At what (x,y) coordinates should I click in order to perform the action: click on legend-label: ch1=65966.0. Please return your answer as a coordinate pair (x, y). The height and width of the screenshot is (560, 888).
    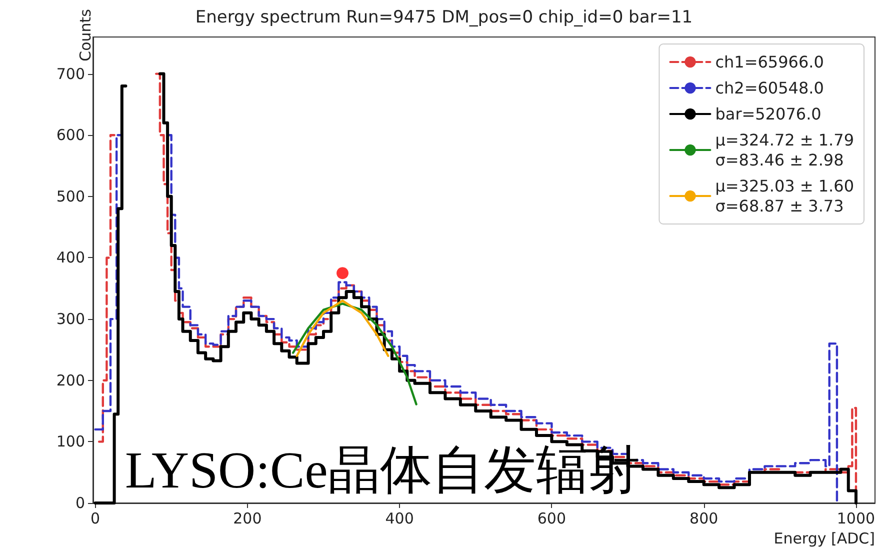
    Looking at the image, I should click on (769, 62).